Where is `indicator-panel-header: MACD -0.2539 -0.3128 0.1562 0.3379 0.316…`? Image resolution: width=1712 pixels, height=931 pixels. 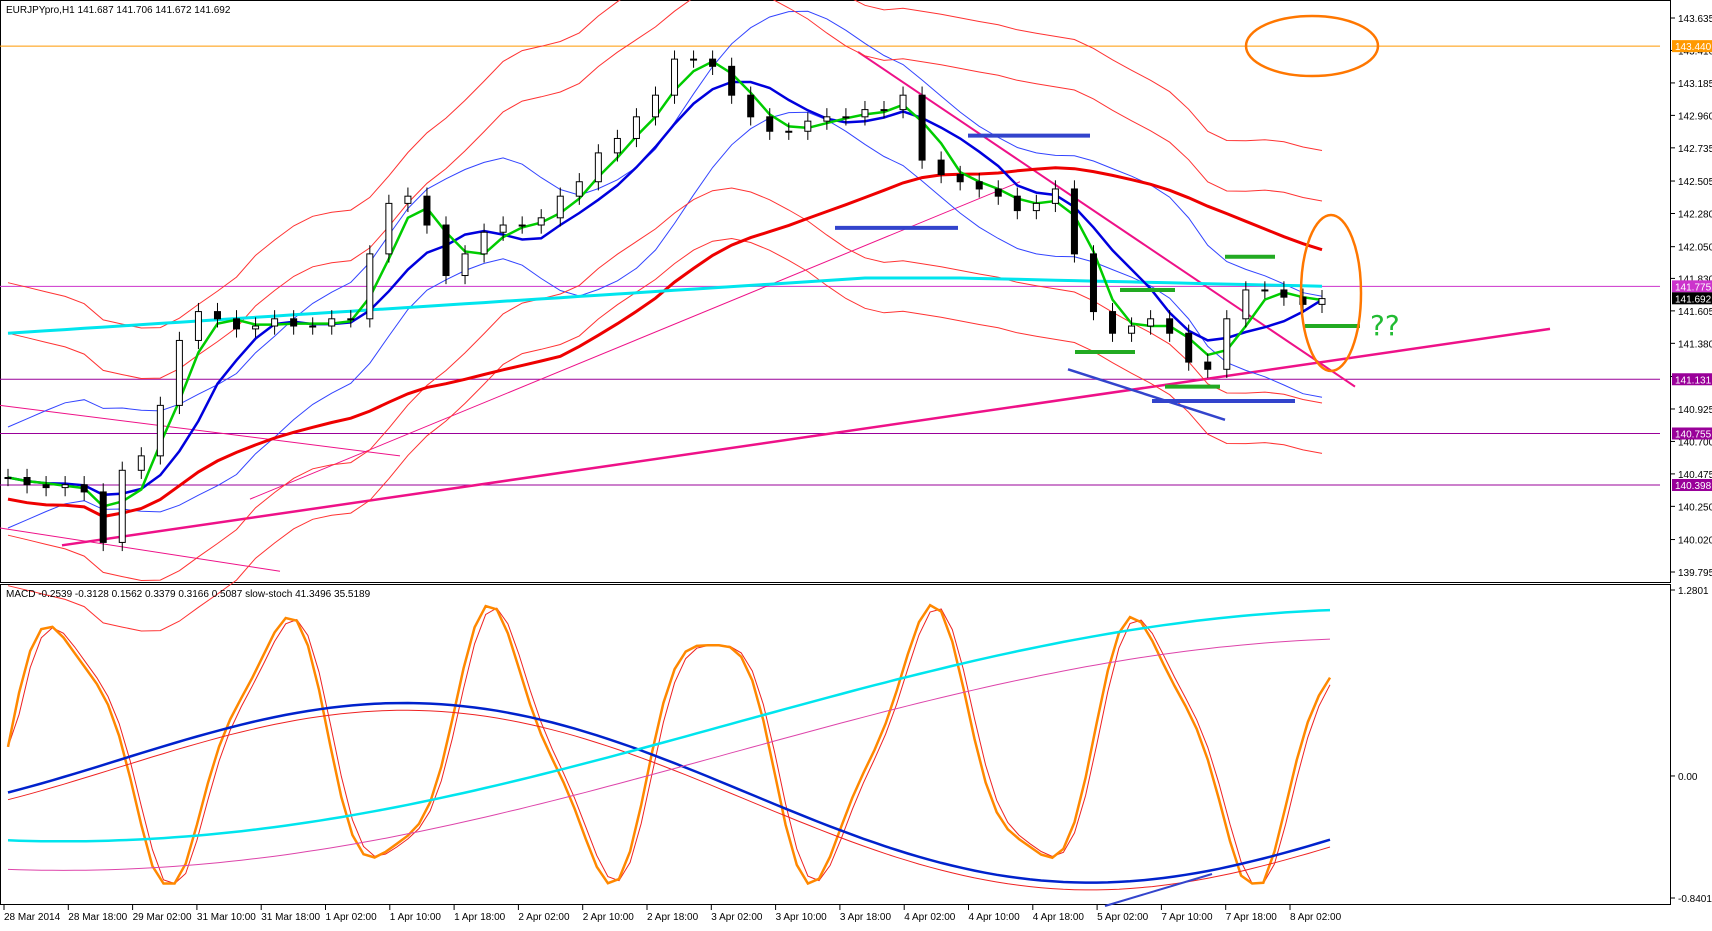 indicator-panel-header: MACD -0.2539 -0.3128 0.1562 0.3379 0.316… is located at coordinates (188, 594).